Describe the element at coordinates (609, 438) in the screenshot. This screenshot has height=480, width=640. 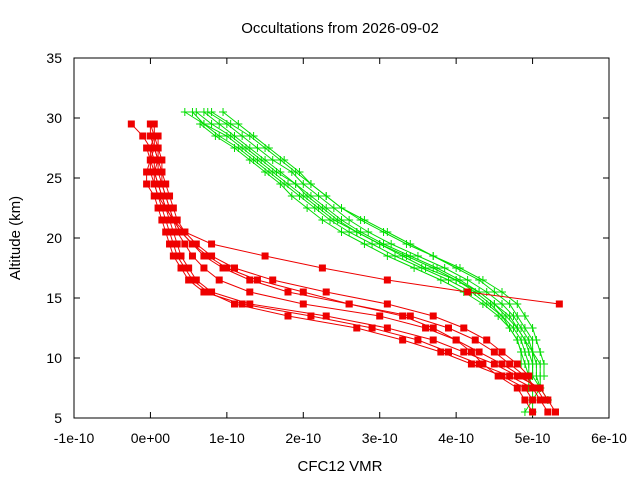
I see `x-tick-label: 6e-10` at that location.